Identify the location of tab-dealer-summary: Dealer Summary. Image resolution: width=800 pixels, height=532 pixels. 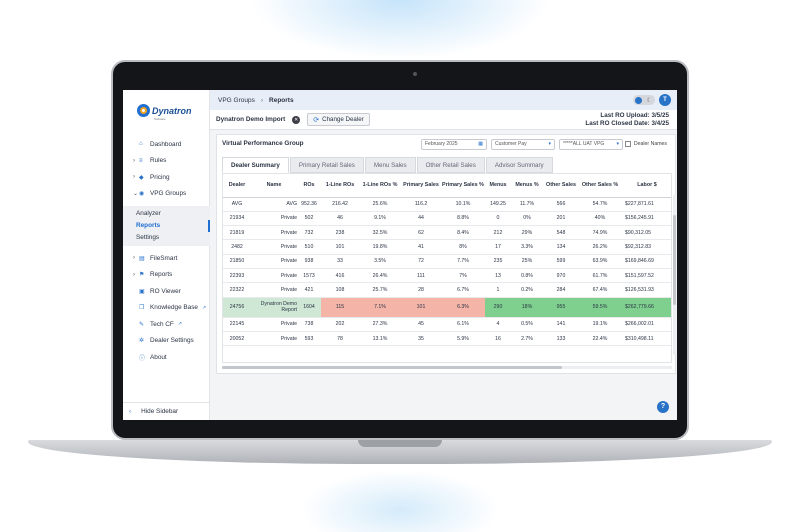
(255, 165).